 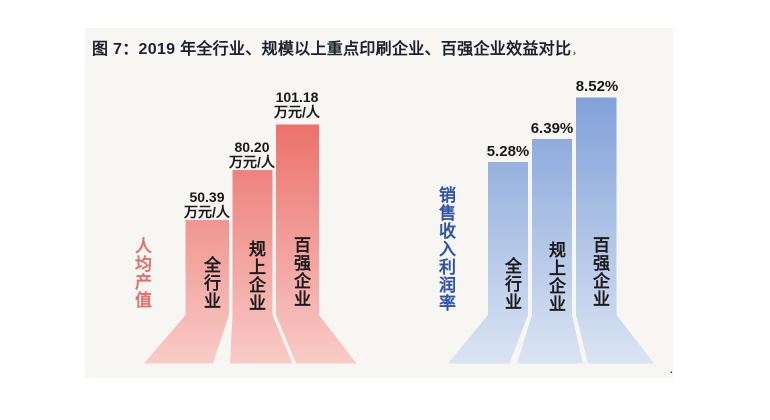 I want to click on category-label-output-above-scale: 规上企业, so click(x=255, y=276).